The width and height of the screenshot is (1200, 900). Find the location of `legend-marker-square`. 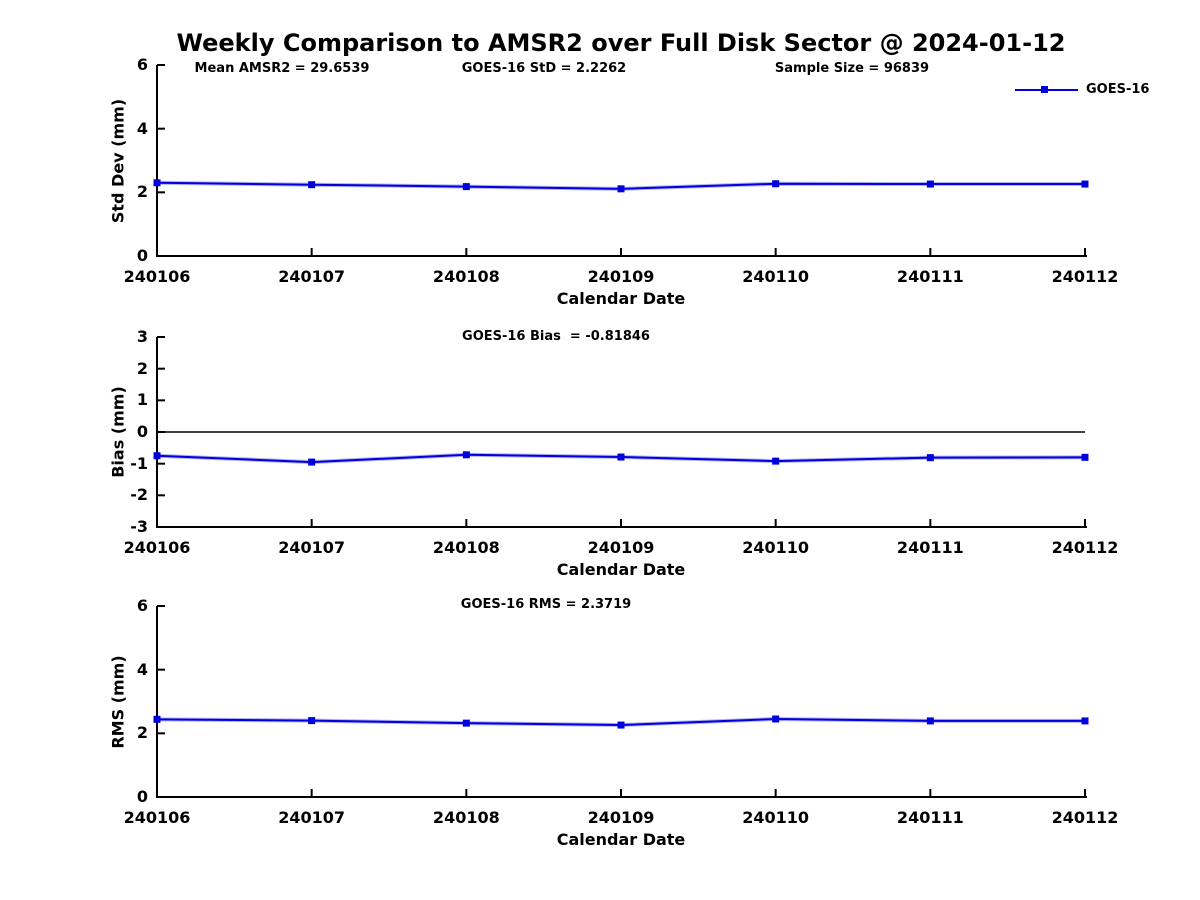

legend-marker-square is located at coordinates (1044, 89).